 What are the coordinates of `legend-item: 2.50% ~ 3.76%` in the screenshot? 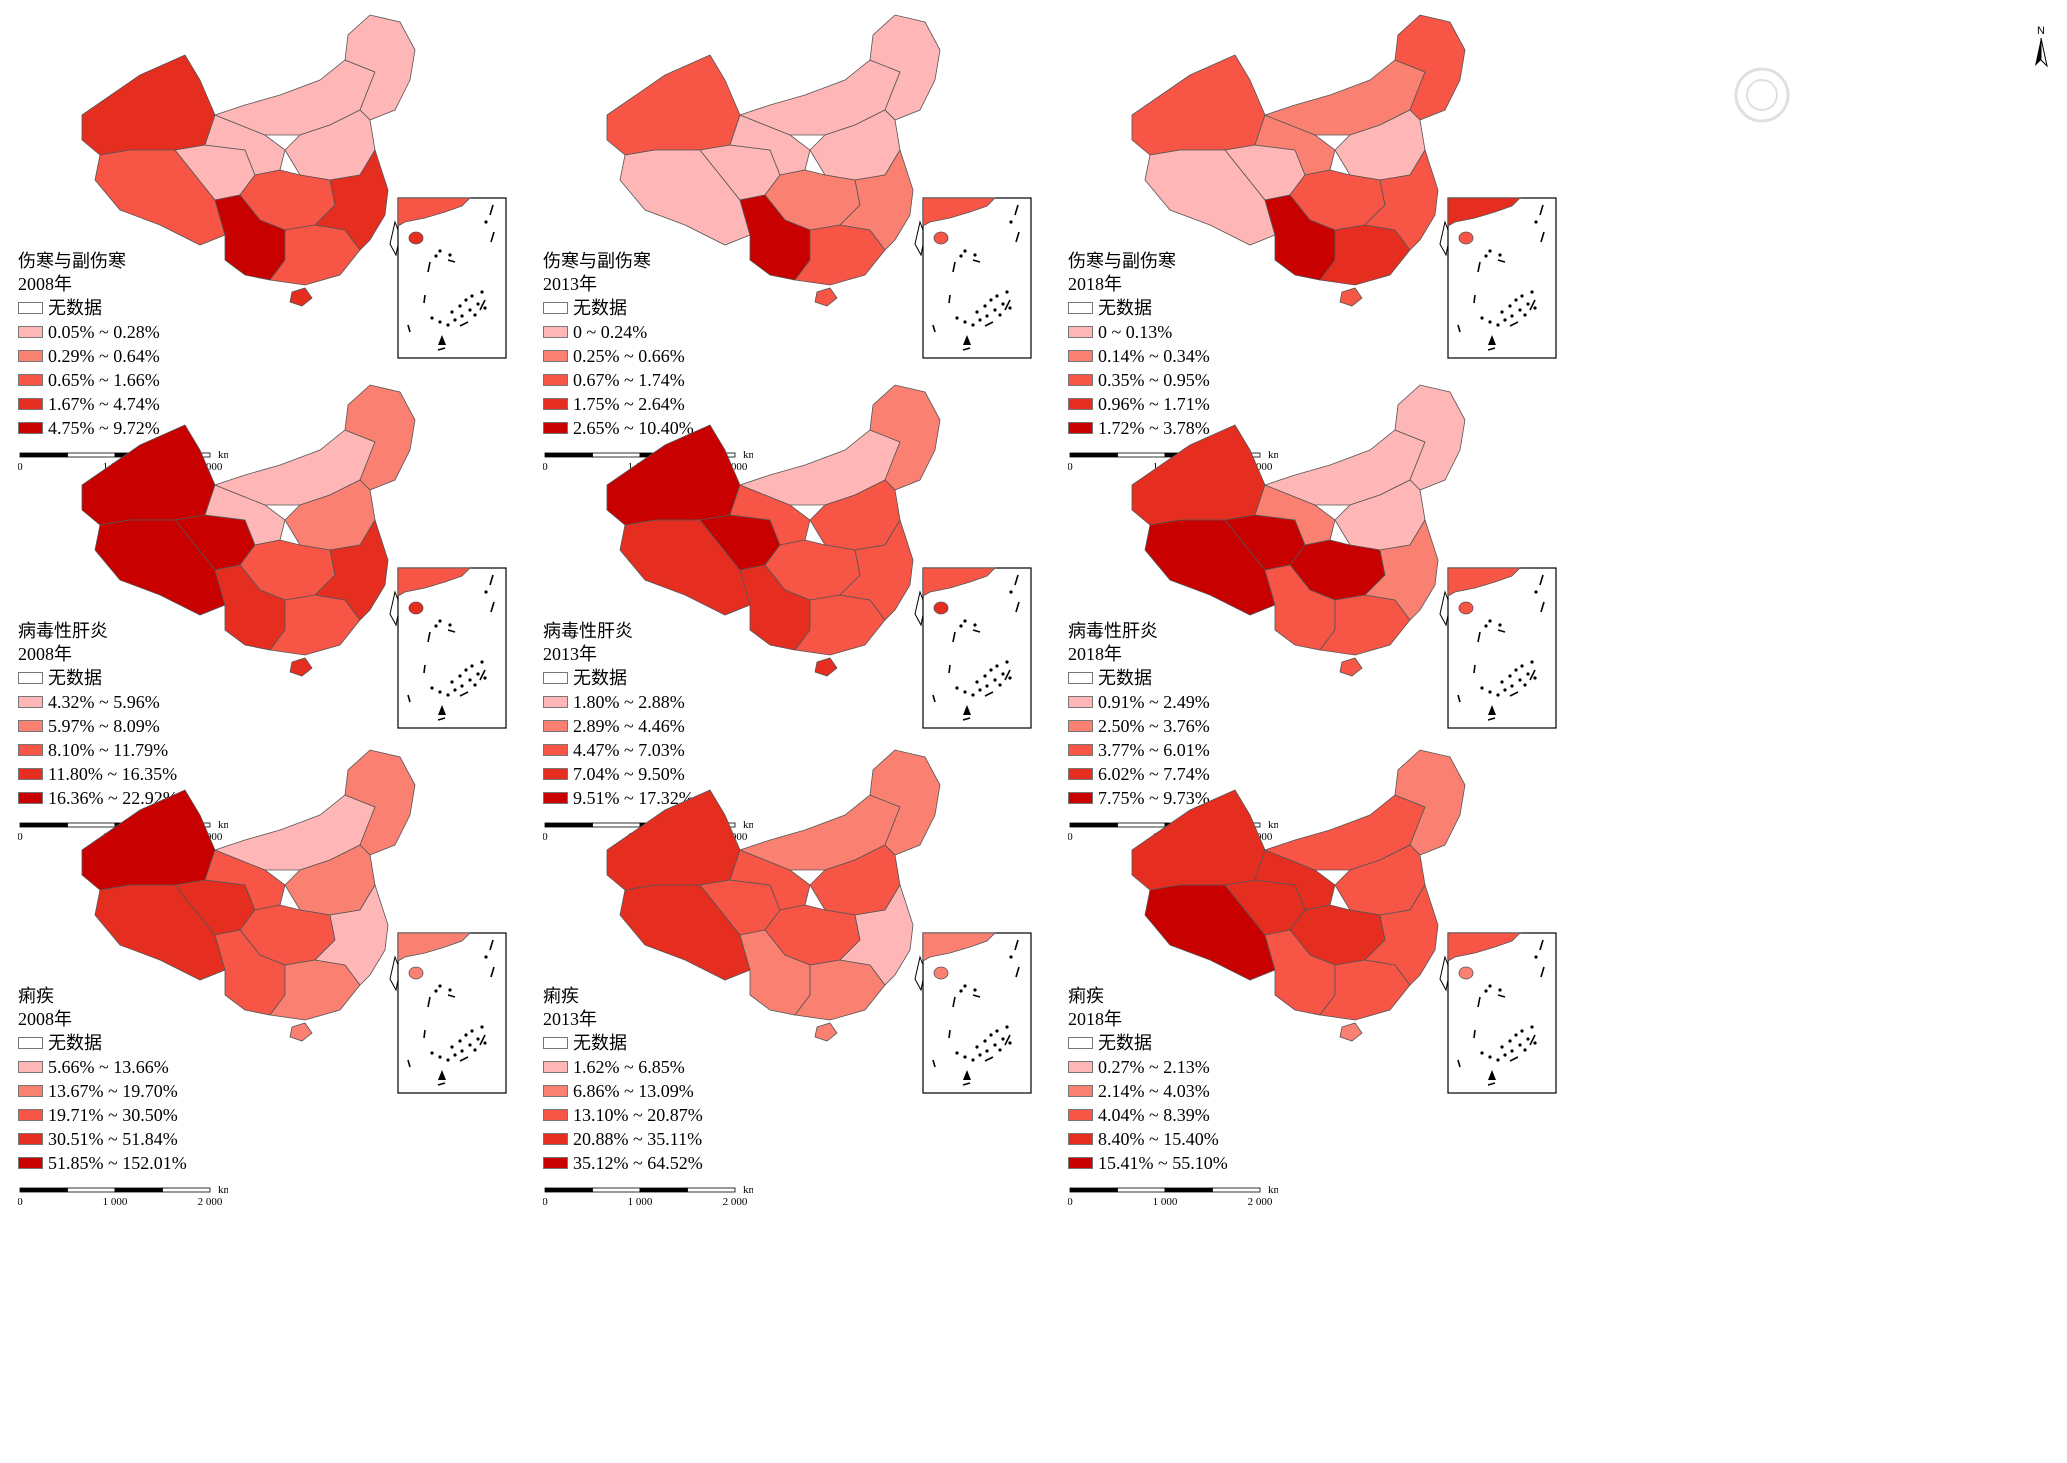 It's located at (1139, 726).